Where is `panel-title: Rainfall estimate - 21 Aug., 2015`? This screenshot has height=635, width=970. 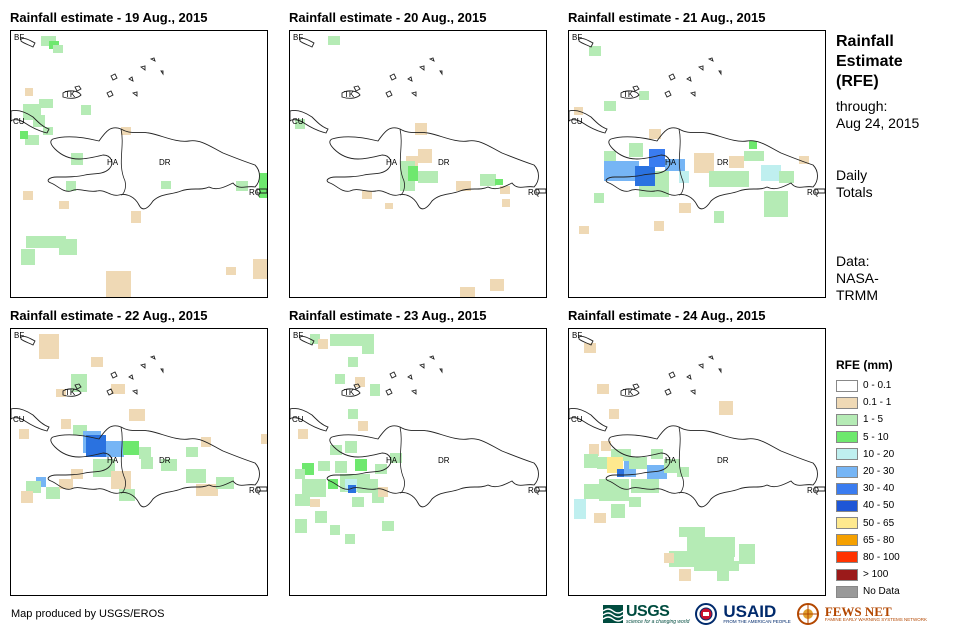
panel-title: Rainfall estimate - 21 Aug., 2015 is located at coordinates (667, 17).